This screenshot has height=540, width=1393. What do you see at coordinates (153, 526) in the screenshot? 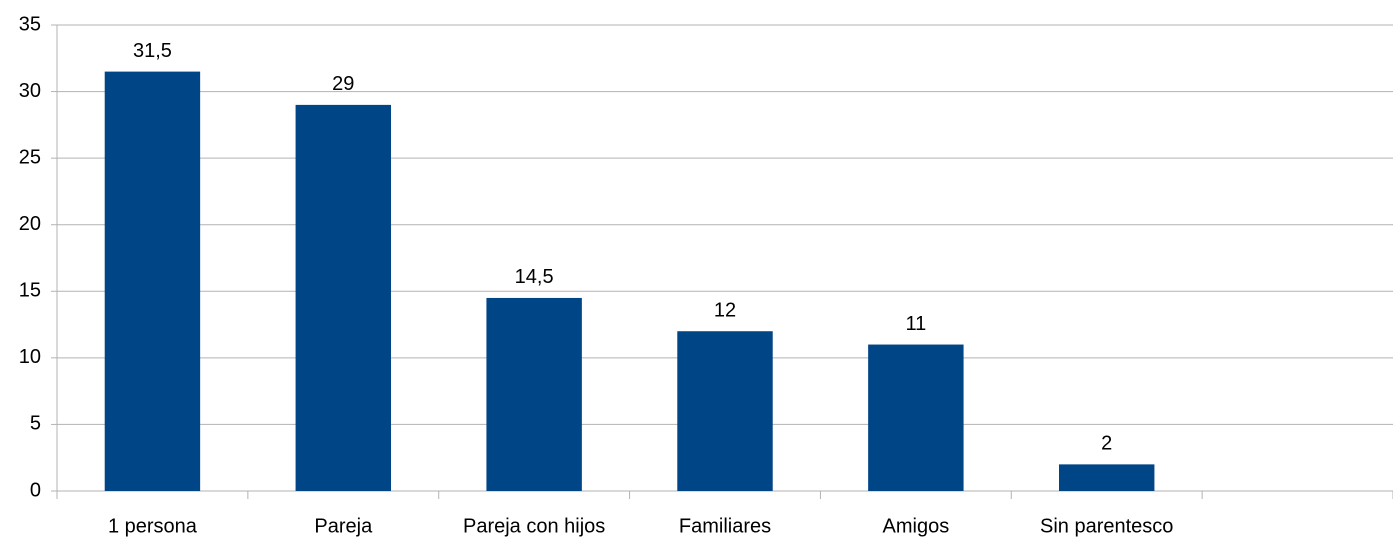
I see `x-tick-label: 1 persona` at bounding box center [153, 526].